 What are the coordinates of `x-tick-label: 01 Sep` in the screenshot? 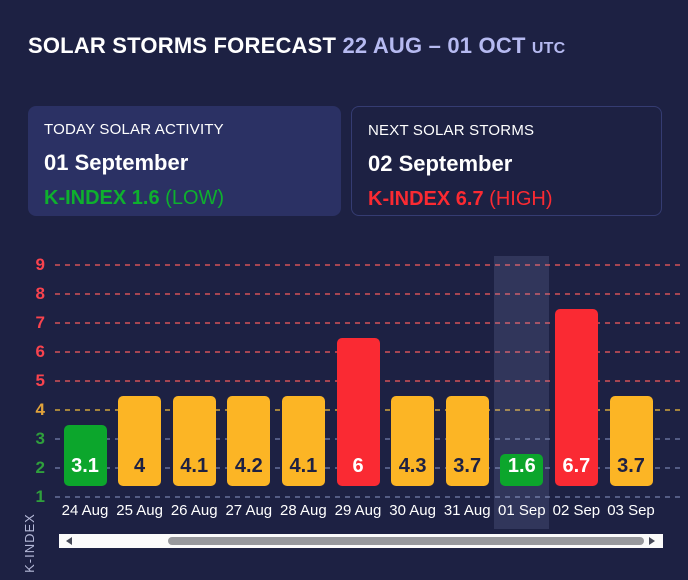 It's located at (522, 510).